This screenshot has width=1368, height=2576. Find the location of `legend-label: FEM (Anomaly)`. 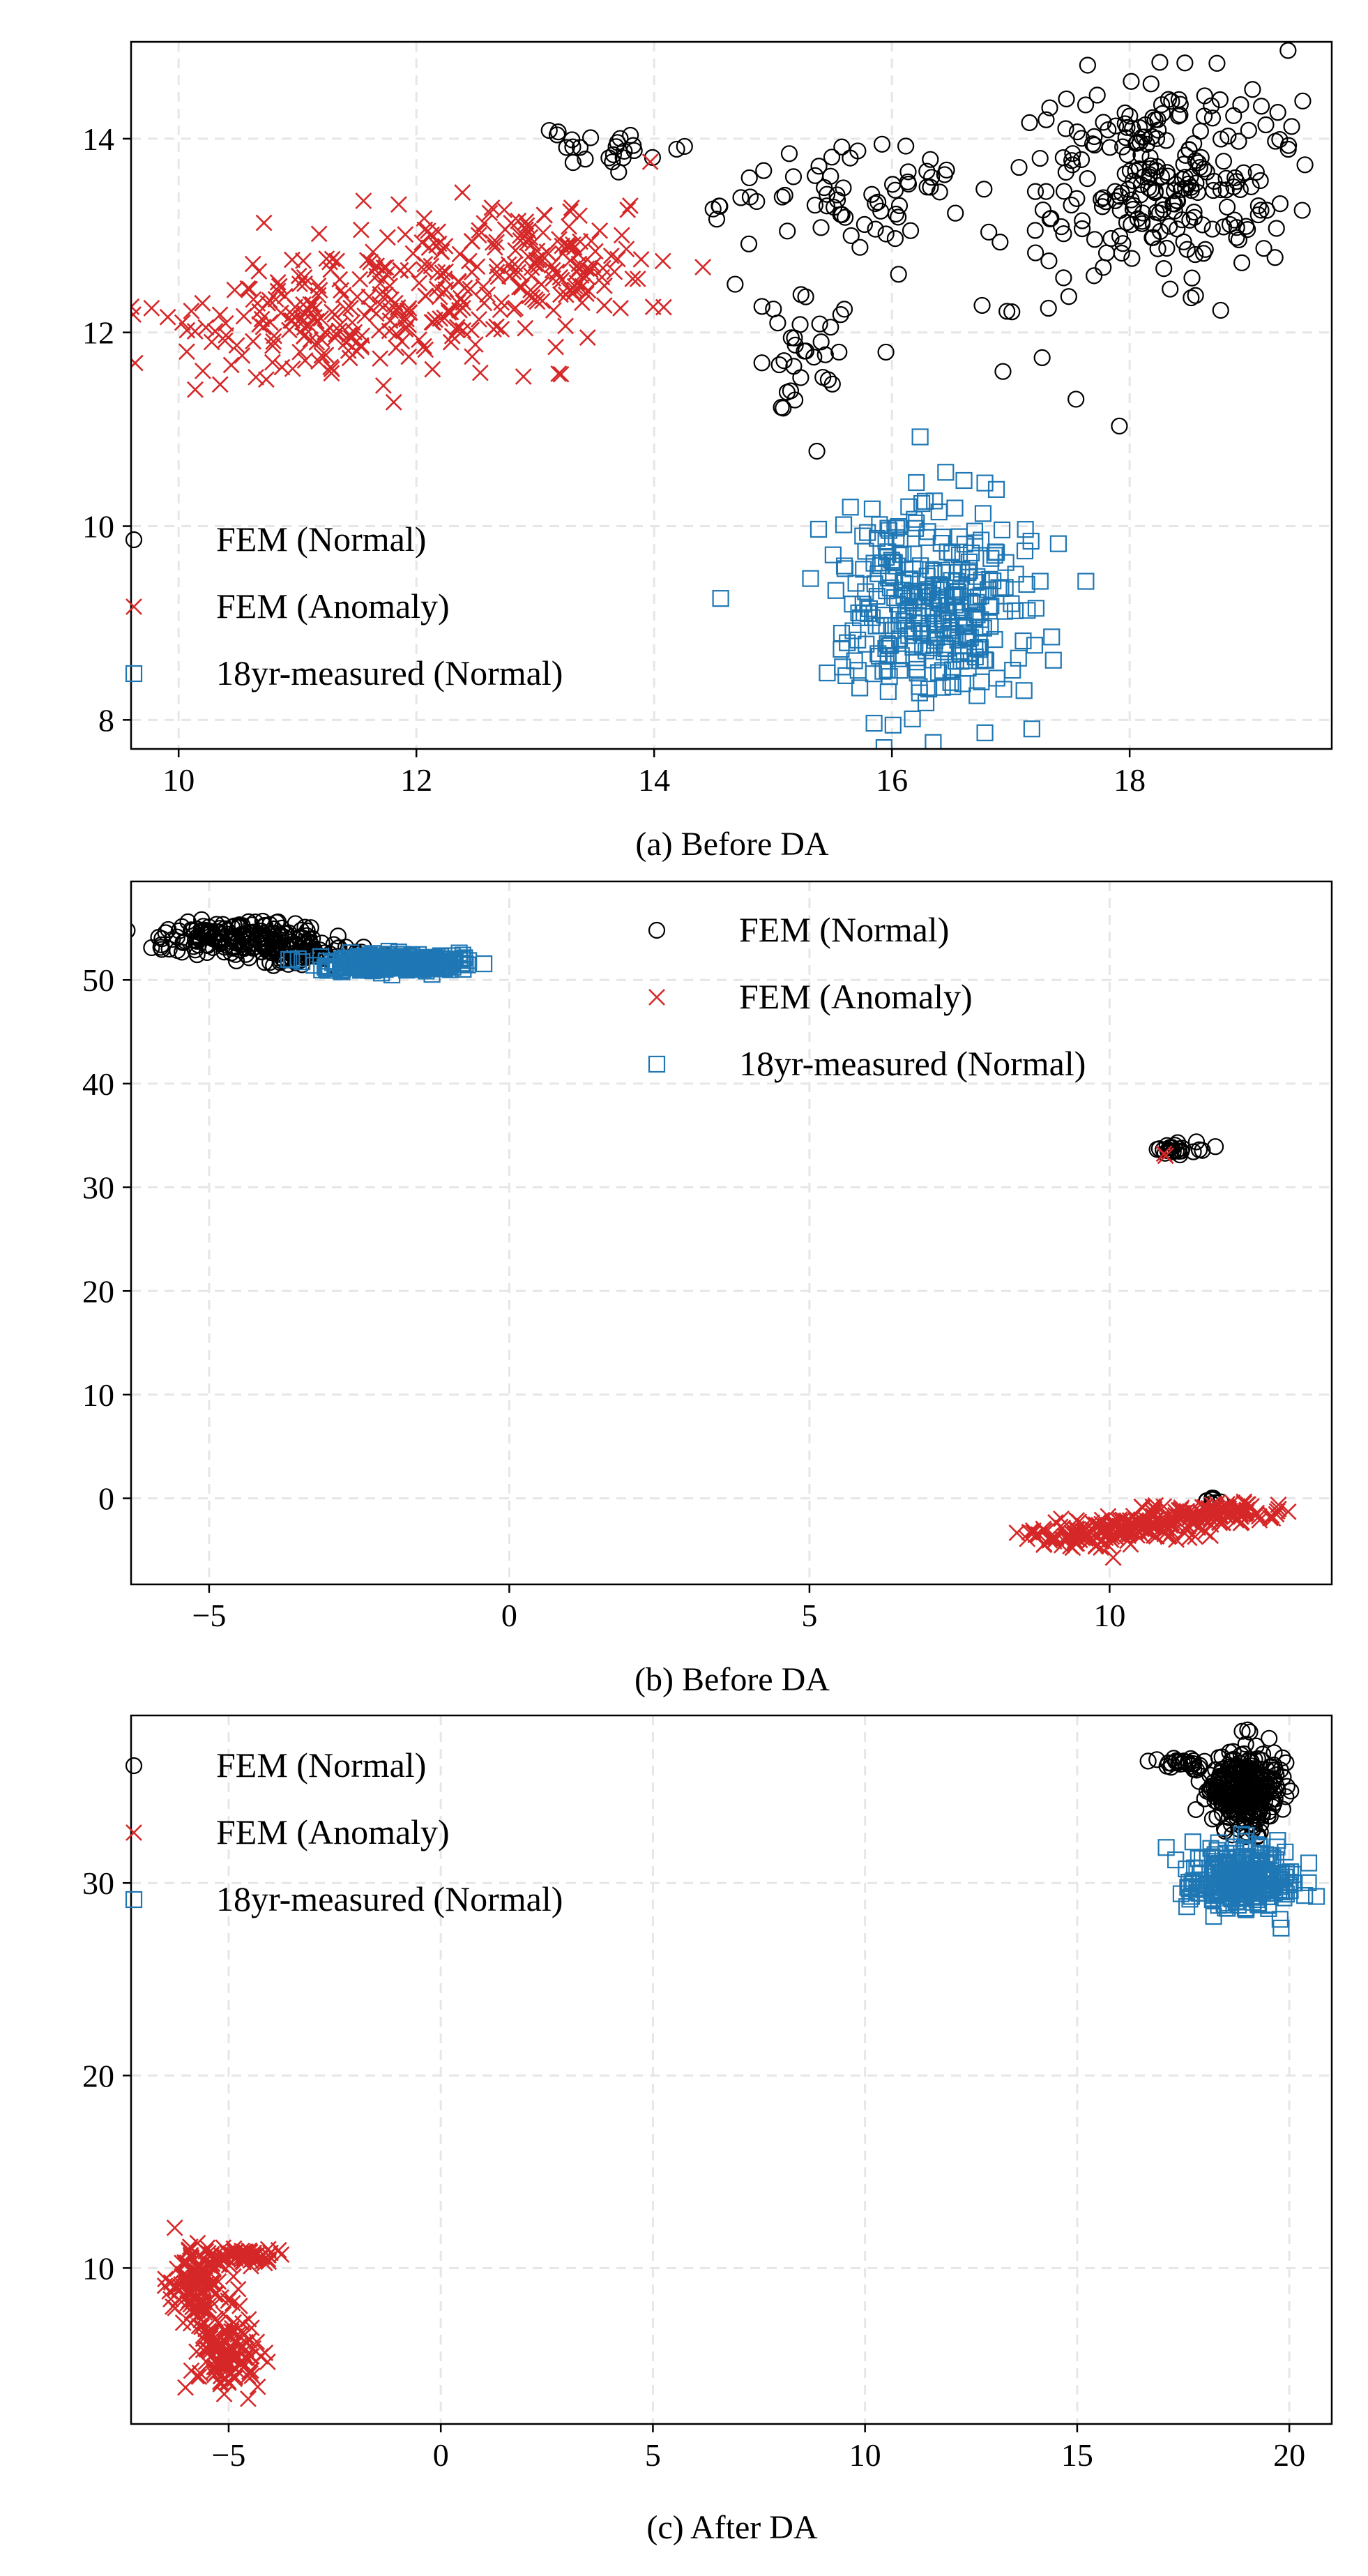

legend-label: FEM (Anomaly) is located at coordinates (333, 606).